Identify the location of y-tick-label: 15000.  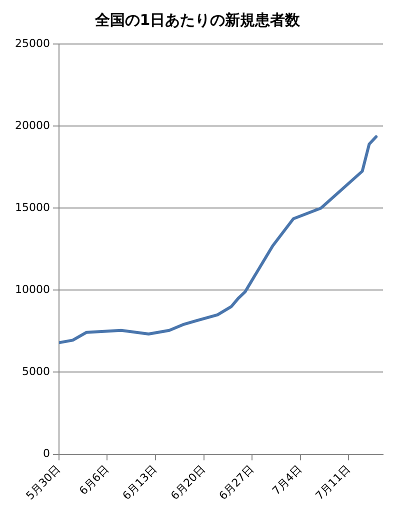
(32, 207).